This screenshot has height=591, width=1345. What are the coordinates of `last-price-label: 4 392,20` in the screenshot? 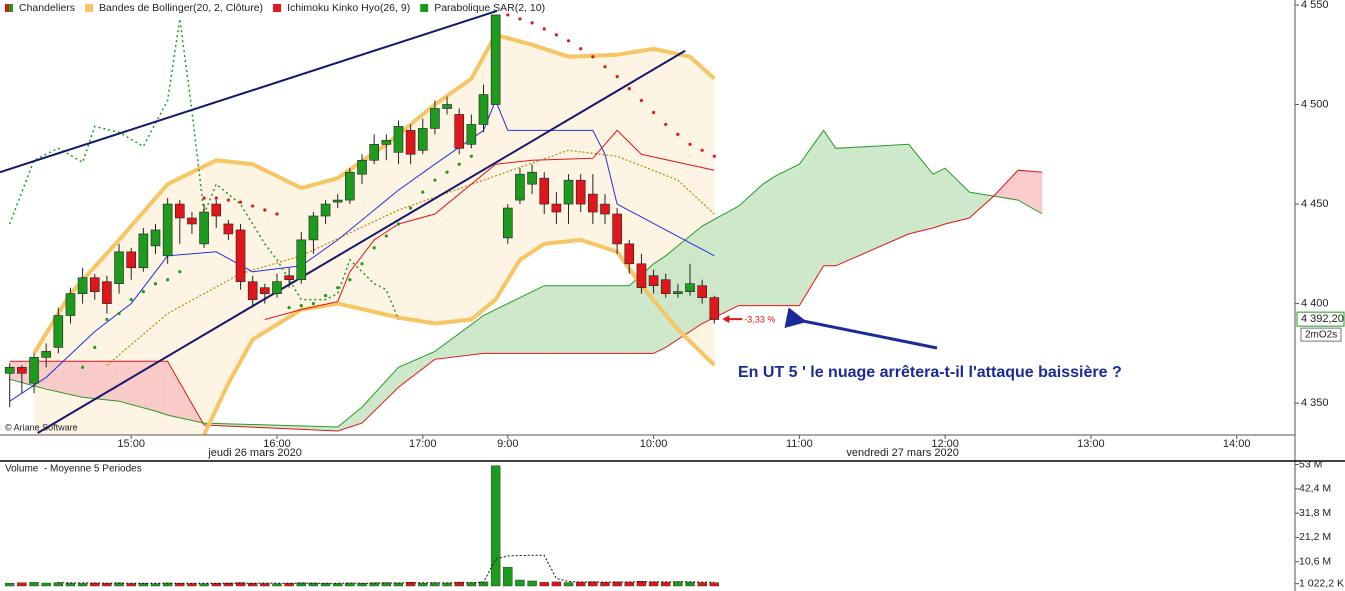 It's located at (1322, 319).